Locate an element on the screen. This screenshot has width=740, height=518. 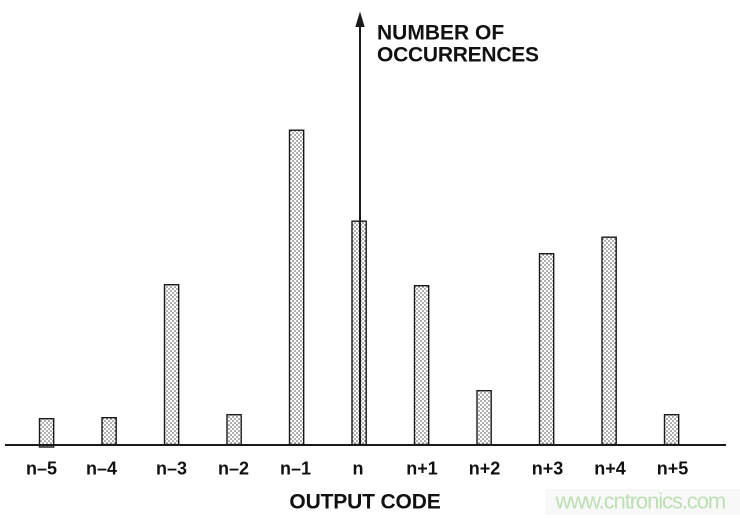
svg-text: n–3 is located at coordinates (171, 469).